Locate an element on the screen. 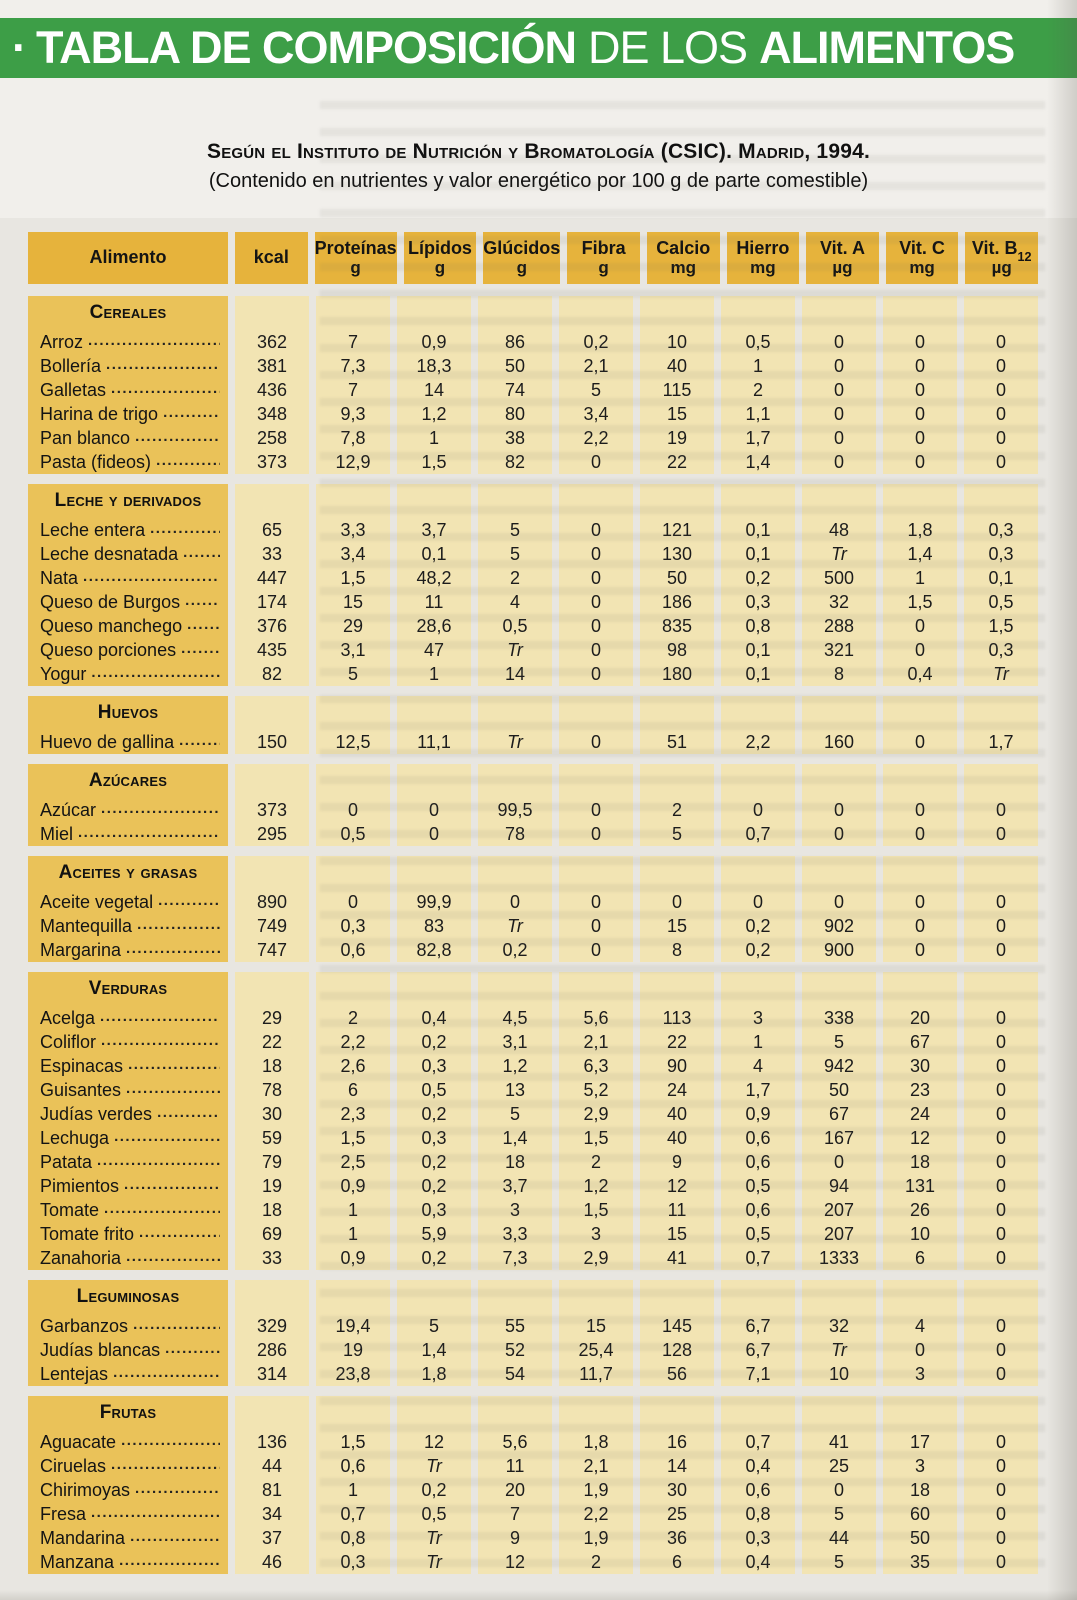 The height and width of the screenshot is (1600, 1077). value-cell: 7,8 is located at coordinates (353, 438).